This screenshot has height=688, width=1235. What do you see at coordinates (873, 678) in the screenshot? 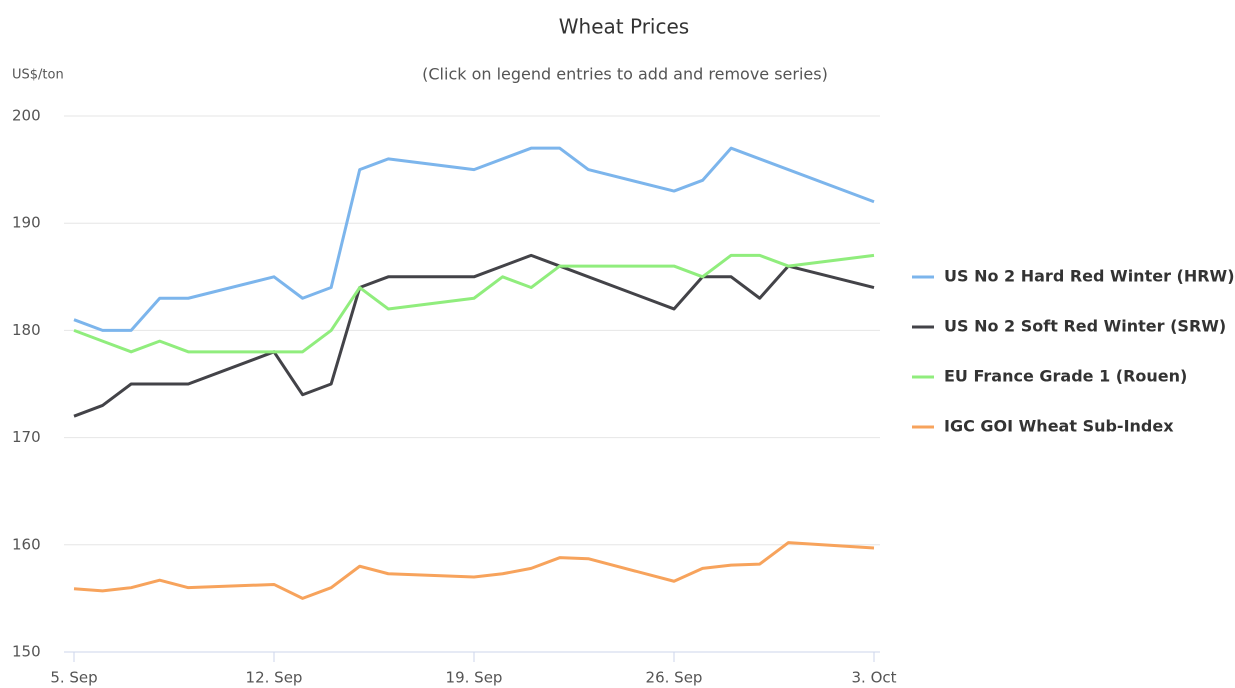
I see `x-tick-label: 3. Oct` at bounding box center [873, 678].